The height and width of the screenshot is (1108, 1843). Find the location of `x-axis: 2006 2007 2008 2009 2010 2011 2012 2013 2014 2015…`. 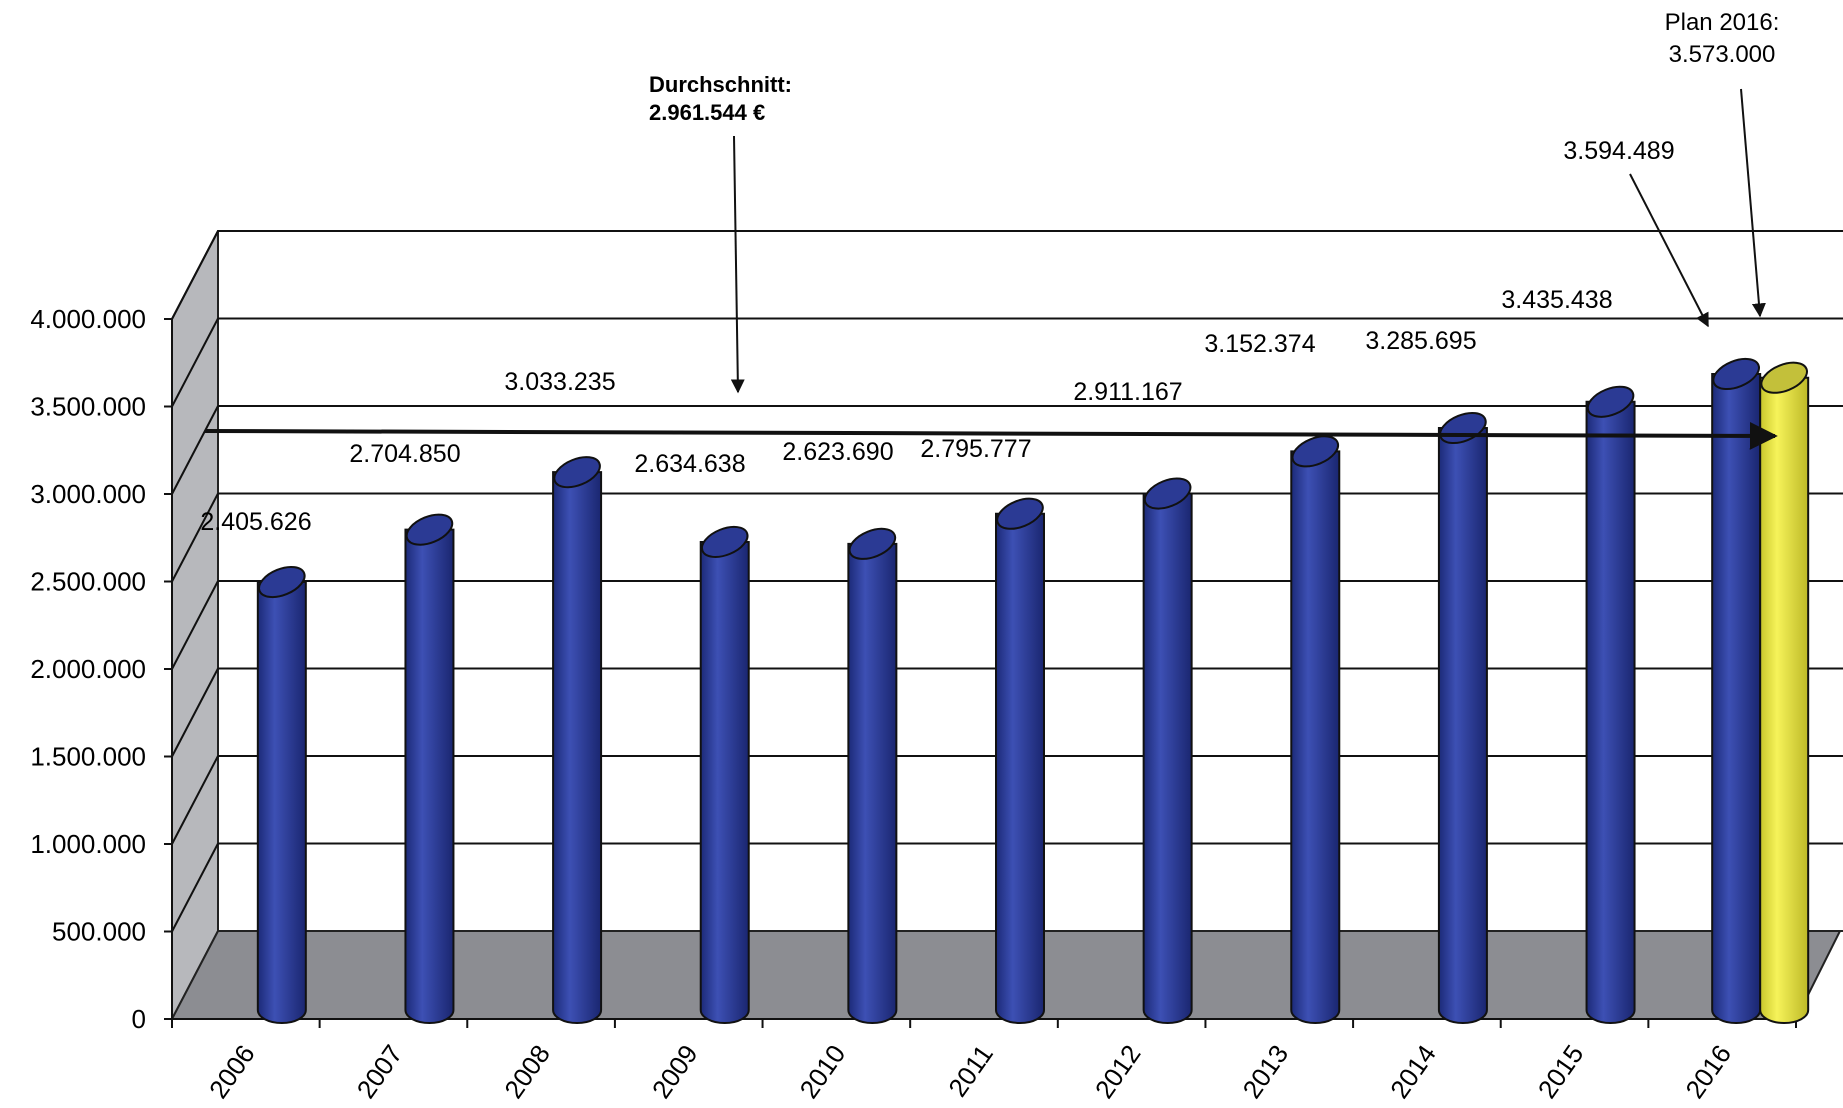

x-axis: 2006 2007 2008 2009 2010 2011 2012 2013 2014 2015… is located at coordinates (984, 1061).